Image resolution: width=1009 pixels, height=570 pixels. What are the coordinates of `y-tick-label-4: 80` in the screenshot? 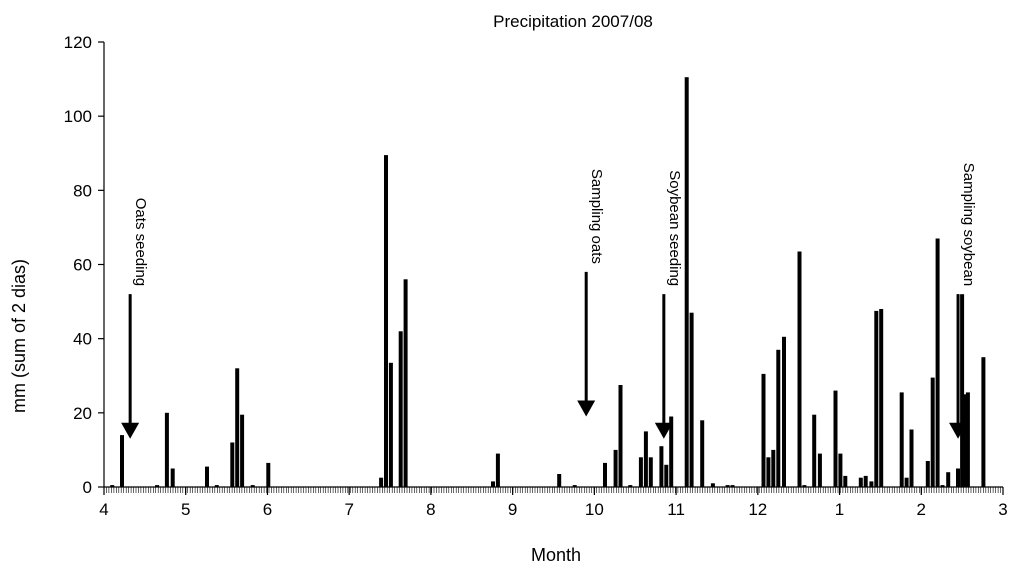 It's located at (82, 190).